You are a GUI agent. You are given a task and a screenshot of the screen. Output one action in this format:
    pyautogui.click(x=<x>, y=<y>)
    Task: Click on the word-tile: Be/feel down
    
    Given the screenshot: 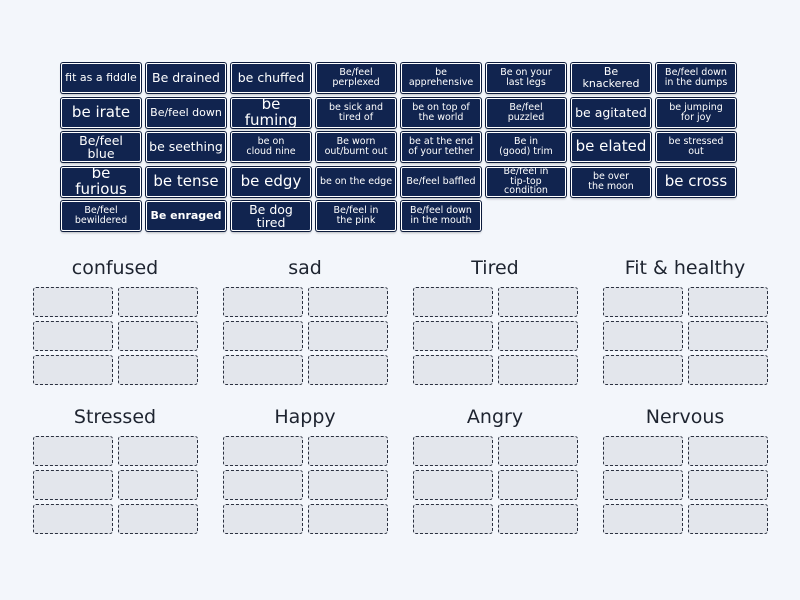 What is the action you would take?
    pyautogui.click(x=186, y=112)
    